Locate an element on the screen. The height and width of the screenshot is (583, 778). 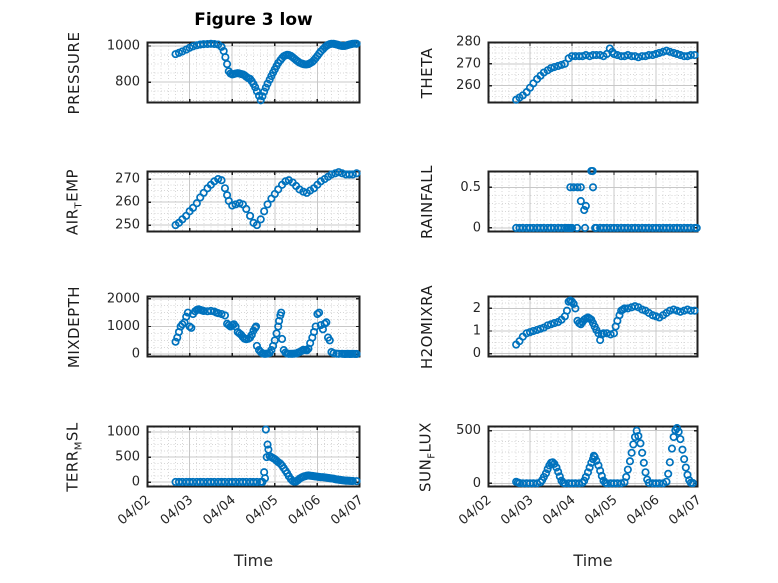
major-grid is located at coordinates (593, 326).